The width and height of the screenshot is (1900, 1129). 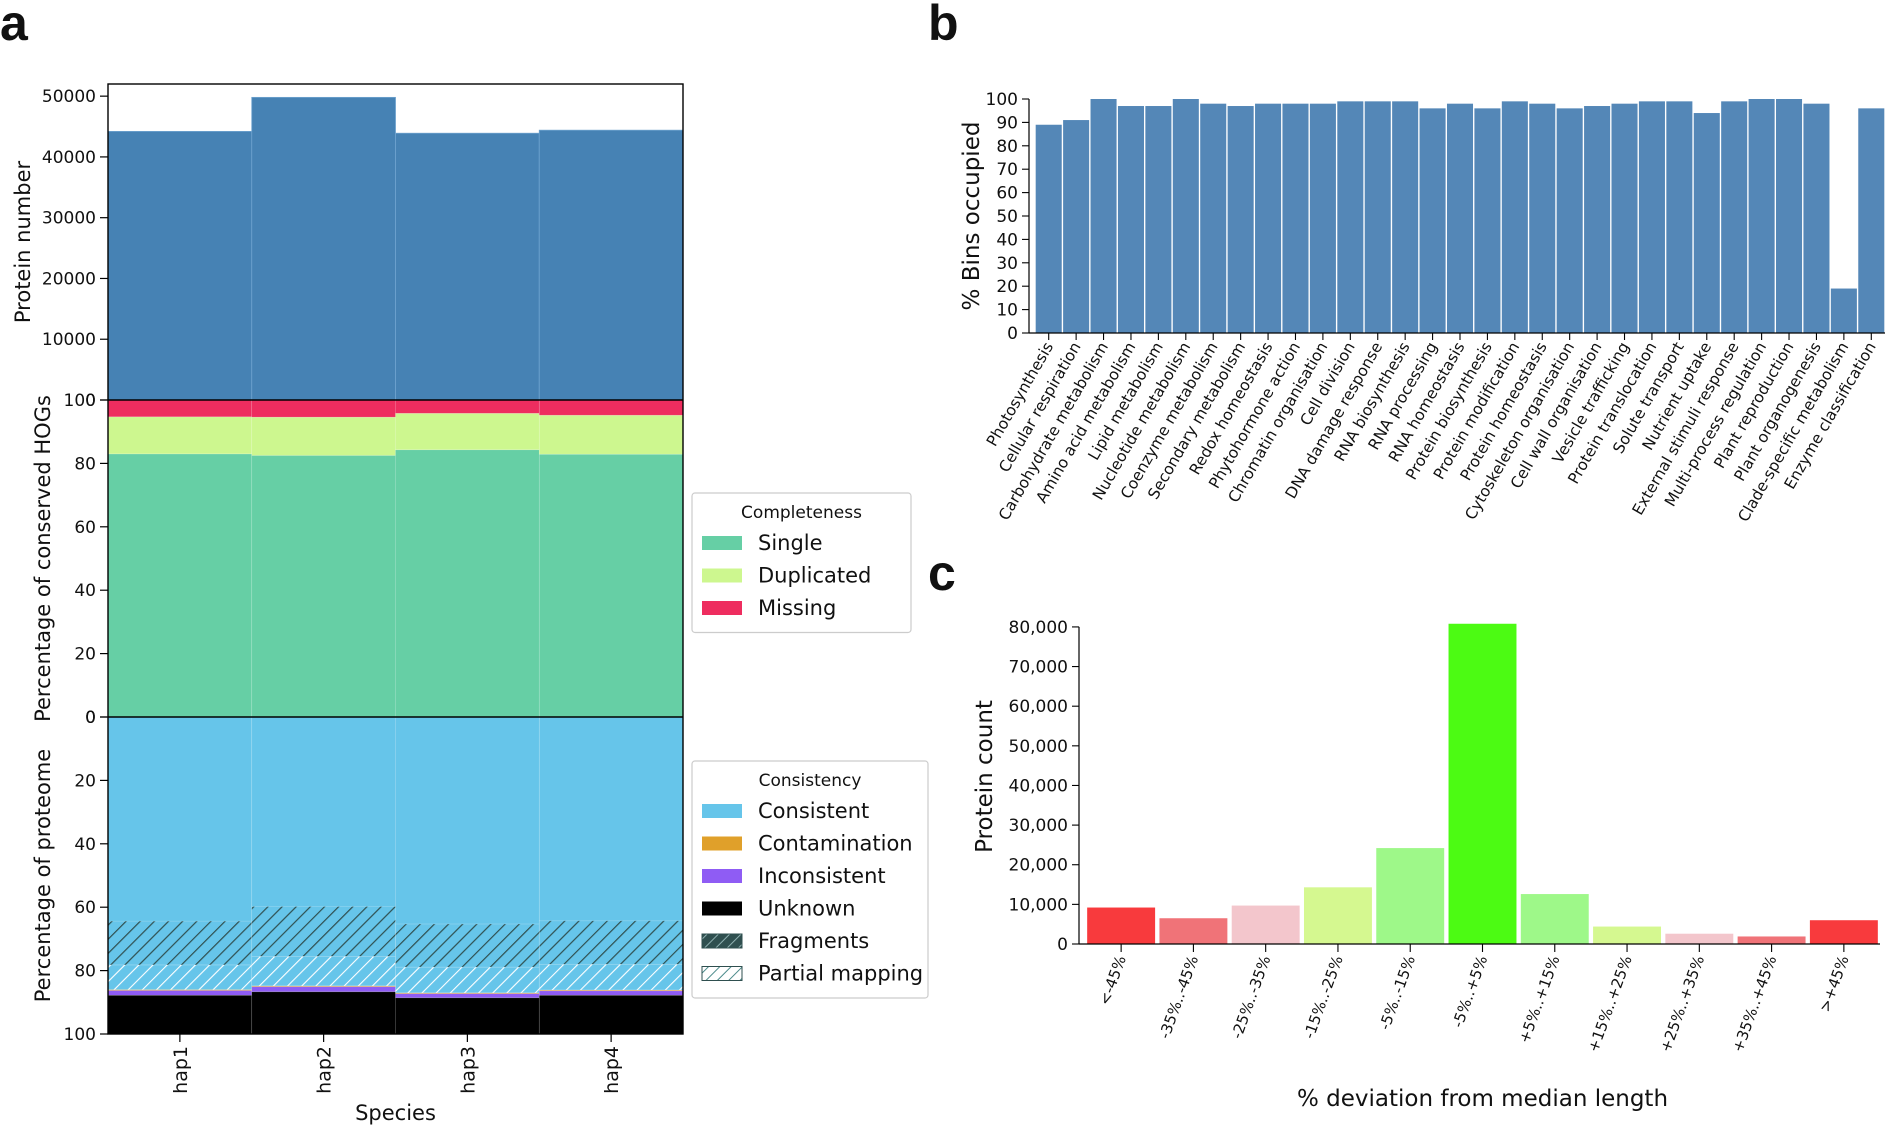 I want to click on deviation-category-label: <-45%, so click(x=1112, y=980).